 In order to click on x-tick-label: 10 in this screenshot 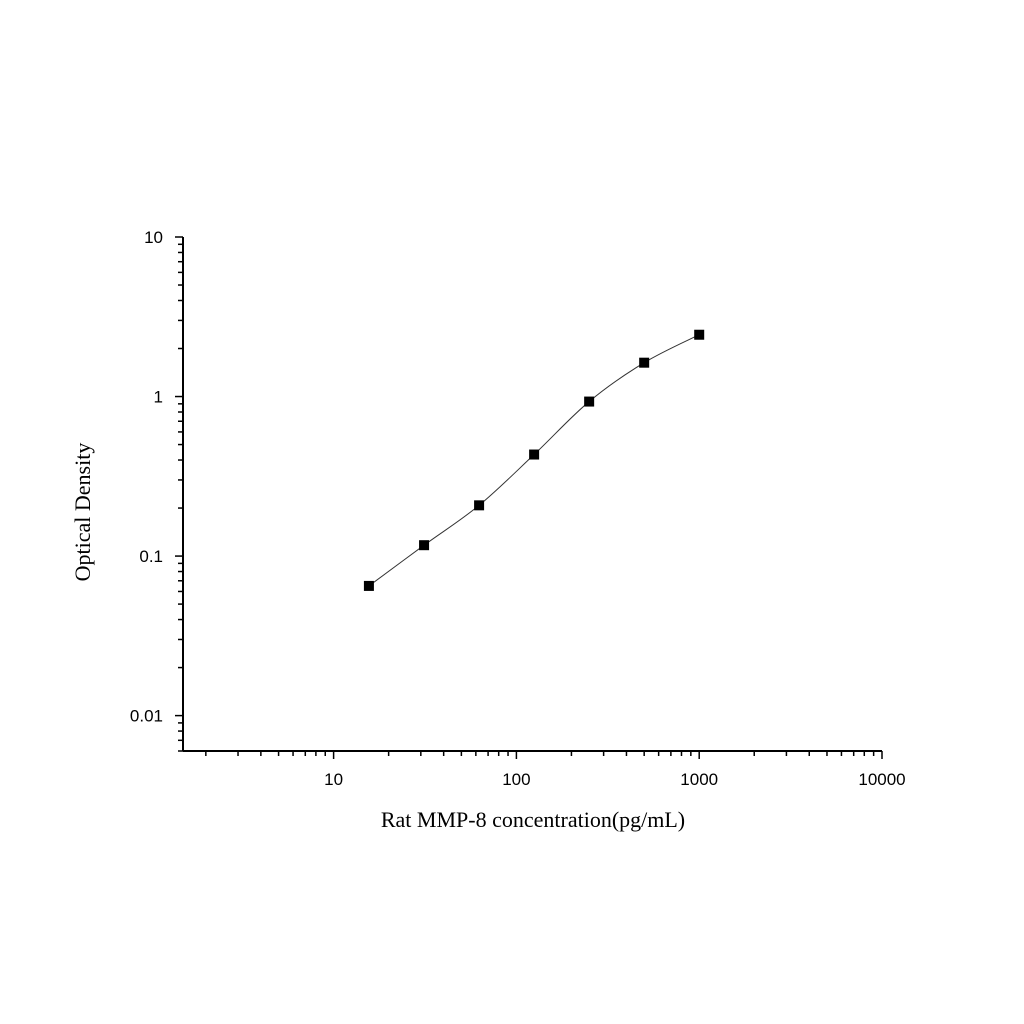, I will do `click(333, 779)`.